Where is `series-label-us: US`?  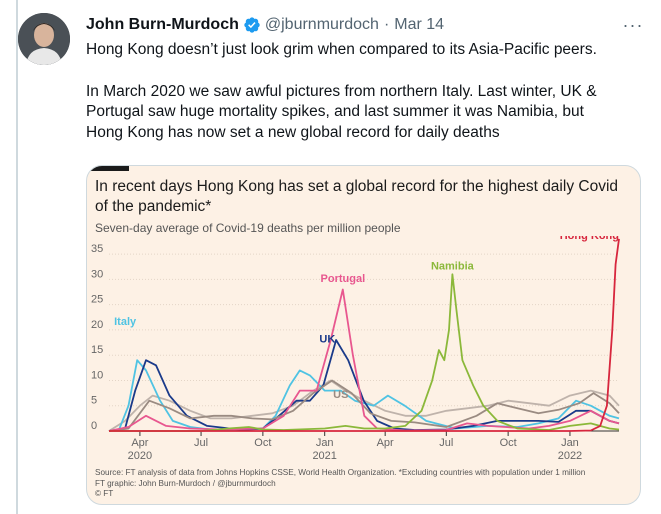 series-label-us: US is located at coordinates (340, 395).